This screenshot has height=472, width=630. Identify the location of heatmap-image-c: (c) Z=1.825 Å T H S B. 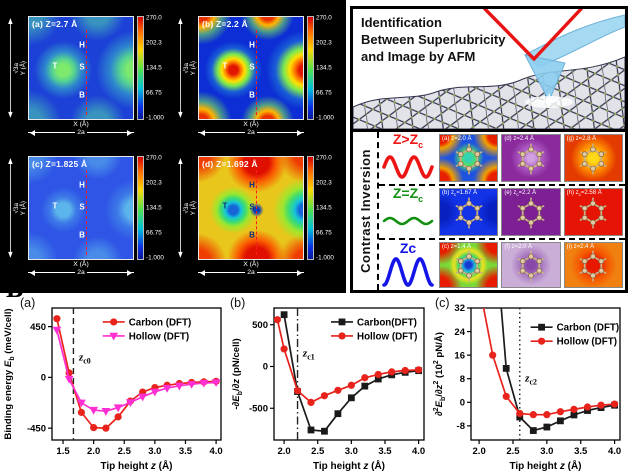
(81, 208).